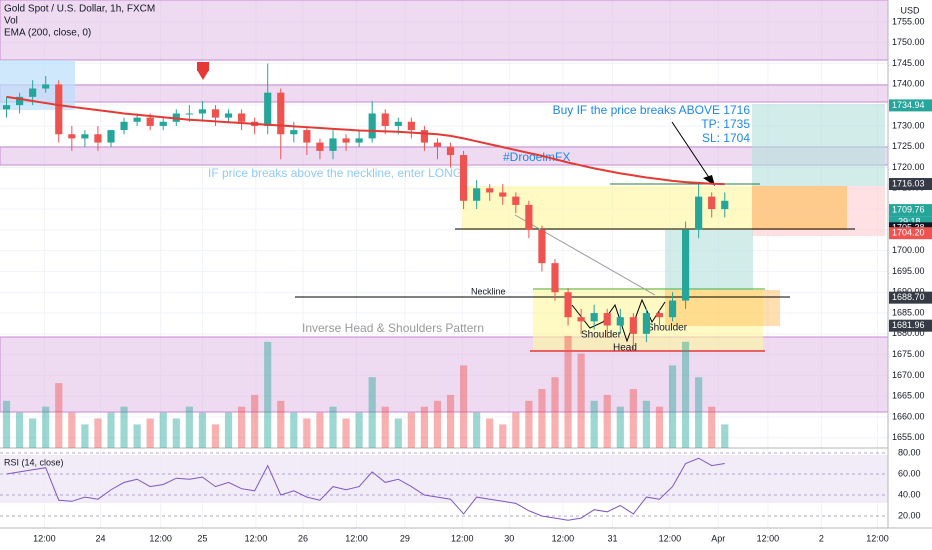  I want to click on price-tag-label: 1704.20, so click(908, 233).